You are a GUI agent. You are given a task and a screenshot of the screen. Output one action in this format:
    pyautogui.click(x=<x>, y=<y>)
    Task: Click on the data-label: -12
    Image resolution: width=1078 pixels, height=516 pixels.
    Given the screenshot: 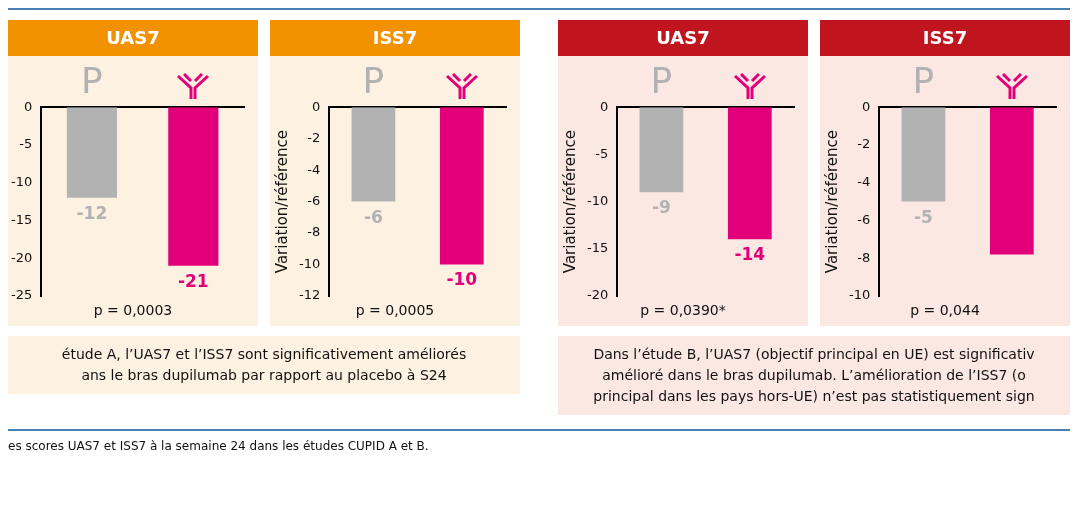 What is the action you would take?
    pyautogui.click(x=92, y=212)
    